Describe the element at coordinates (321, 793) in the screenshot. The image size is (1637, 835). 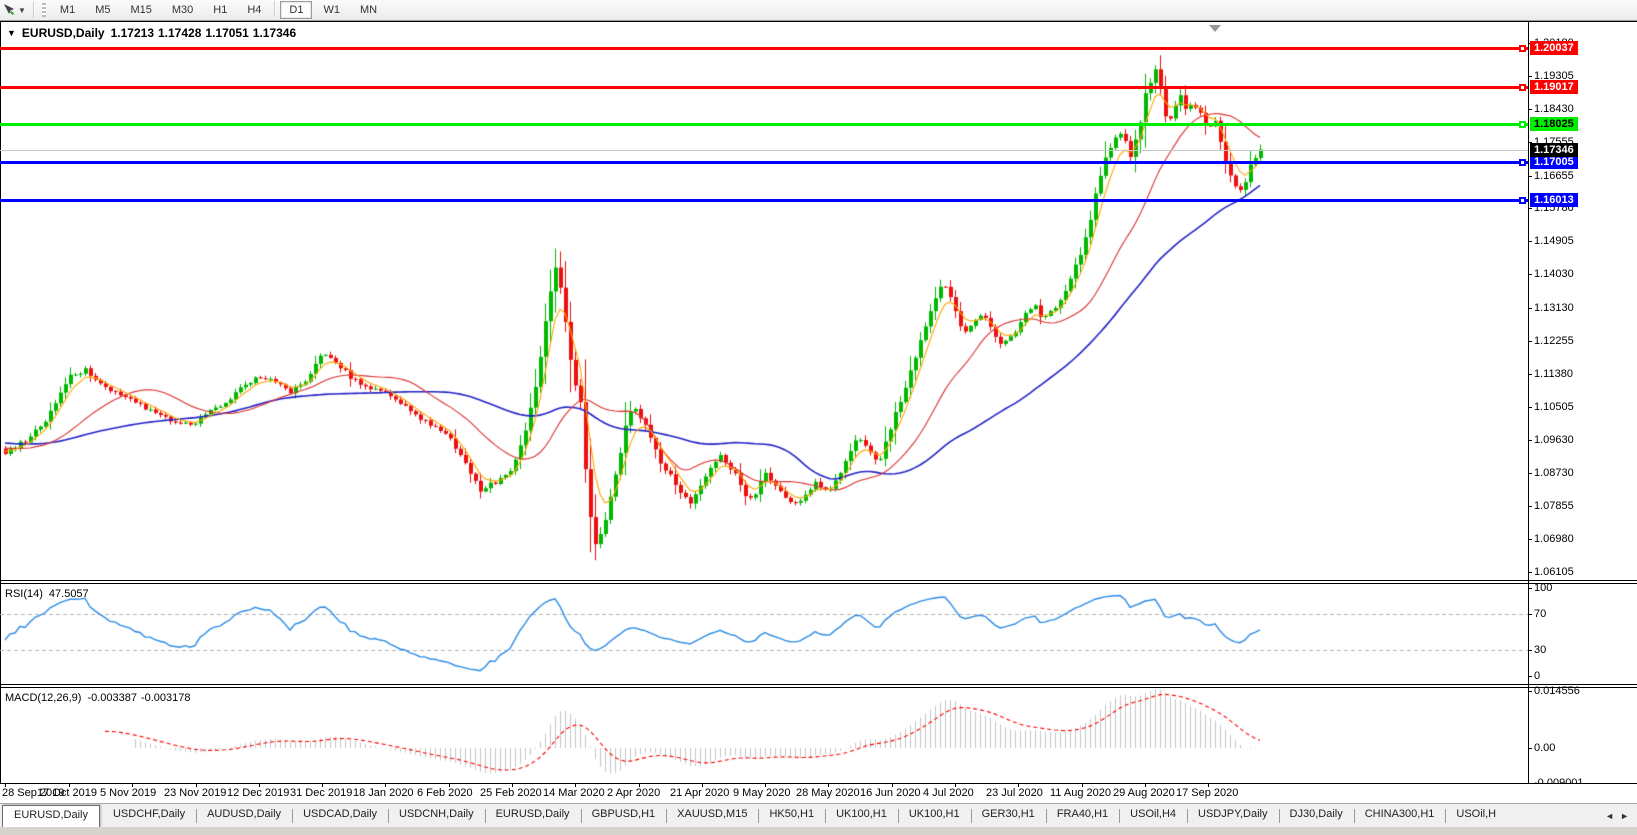
I see `time-axis-date-label: 31 Dec 2019` at that location.